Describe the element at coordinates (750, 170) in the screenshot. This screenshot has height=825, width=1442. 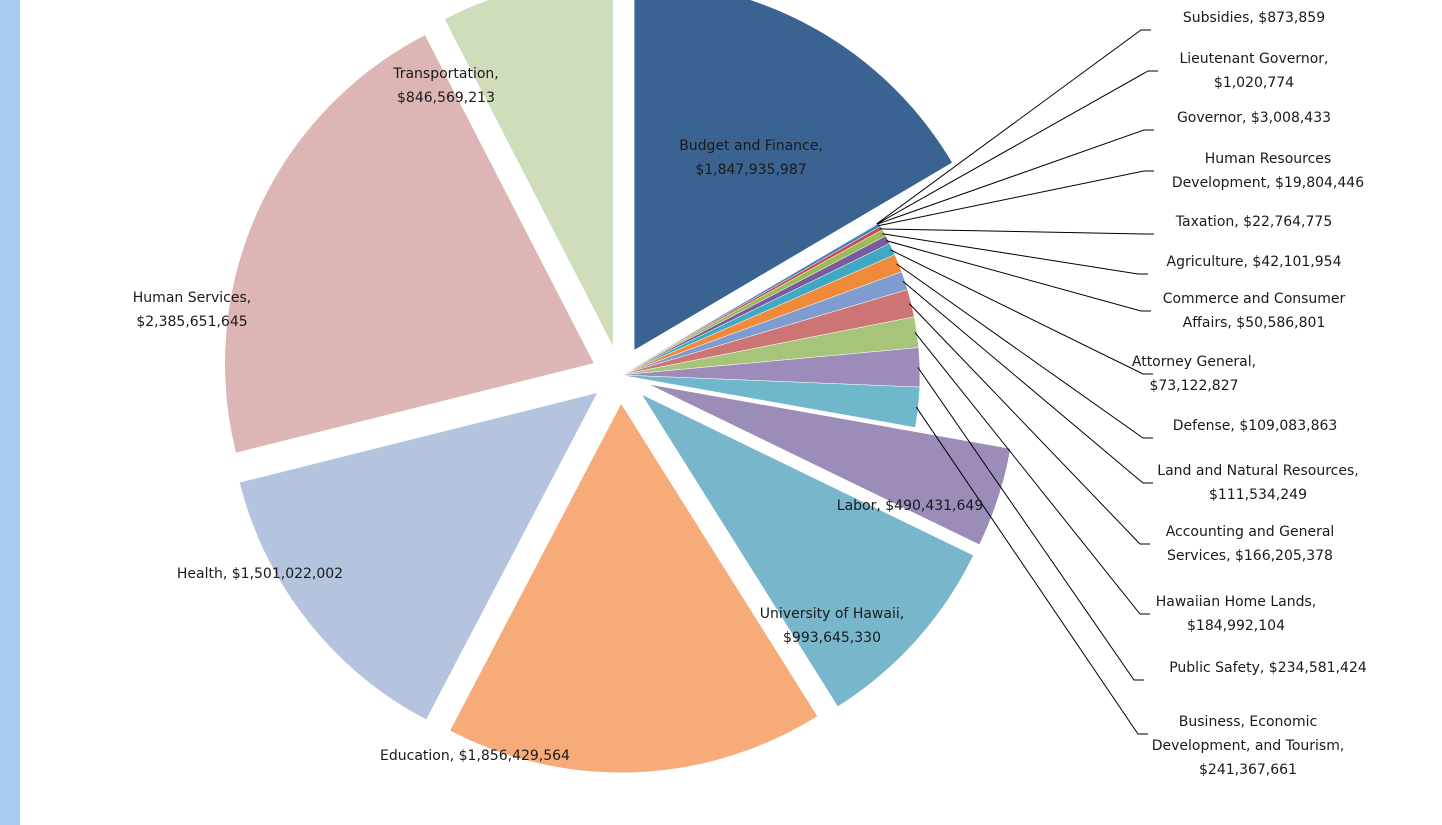
I see `data-label-line: $1,847,935,987` at that location.